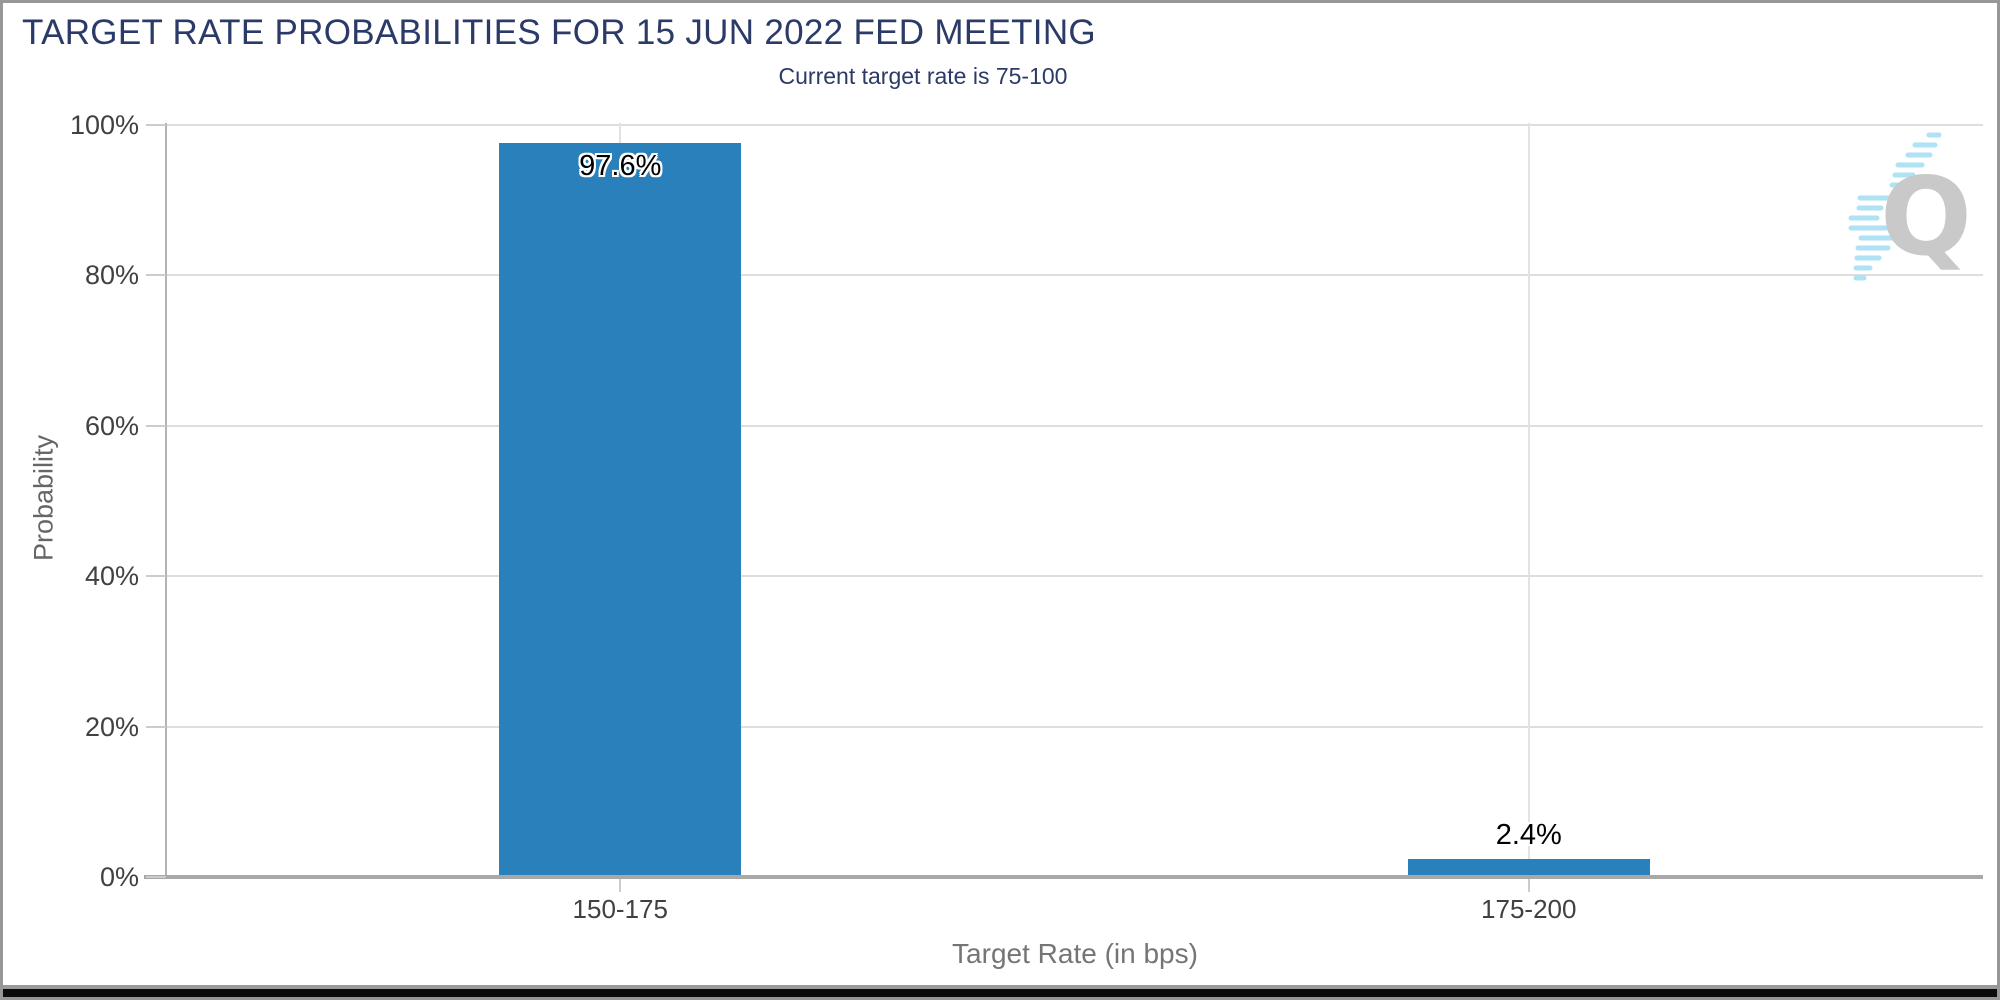 This screenshot has height=1000, width=2000. Describe the element at coordinates (1000, 987) in the screenshot. I see `window-border-bottom` at that location.